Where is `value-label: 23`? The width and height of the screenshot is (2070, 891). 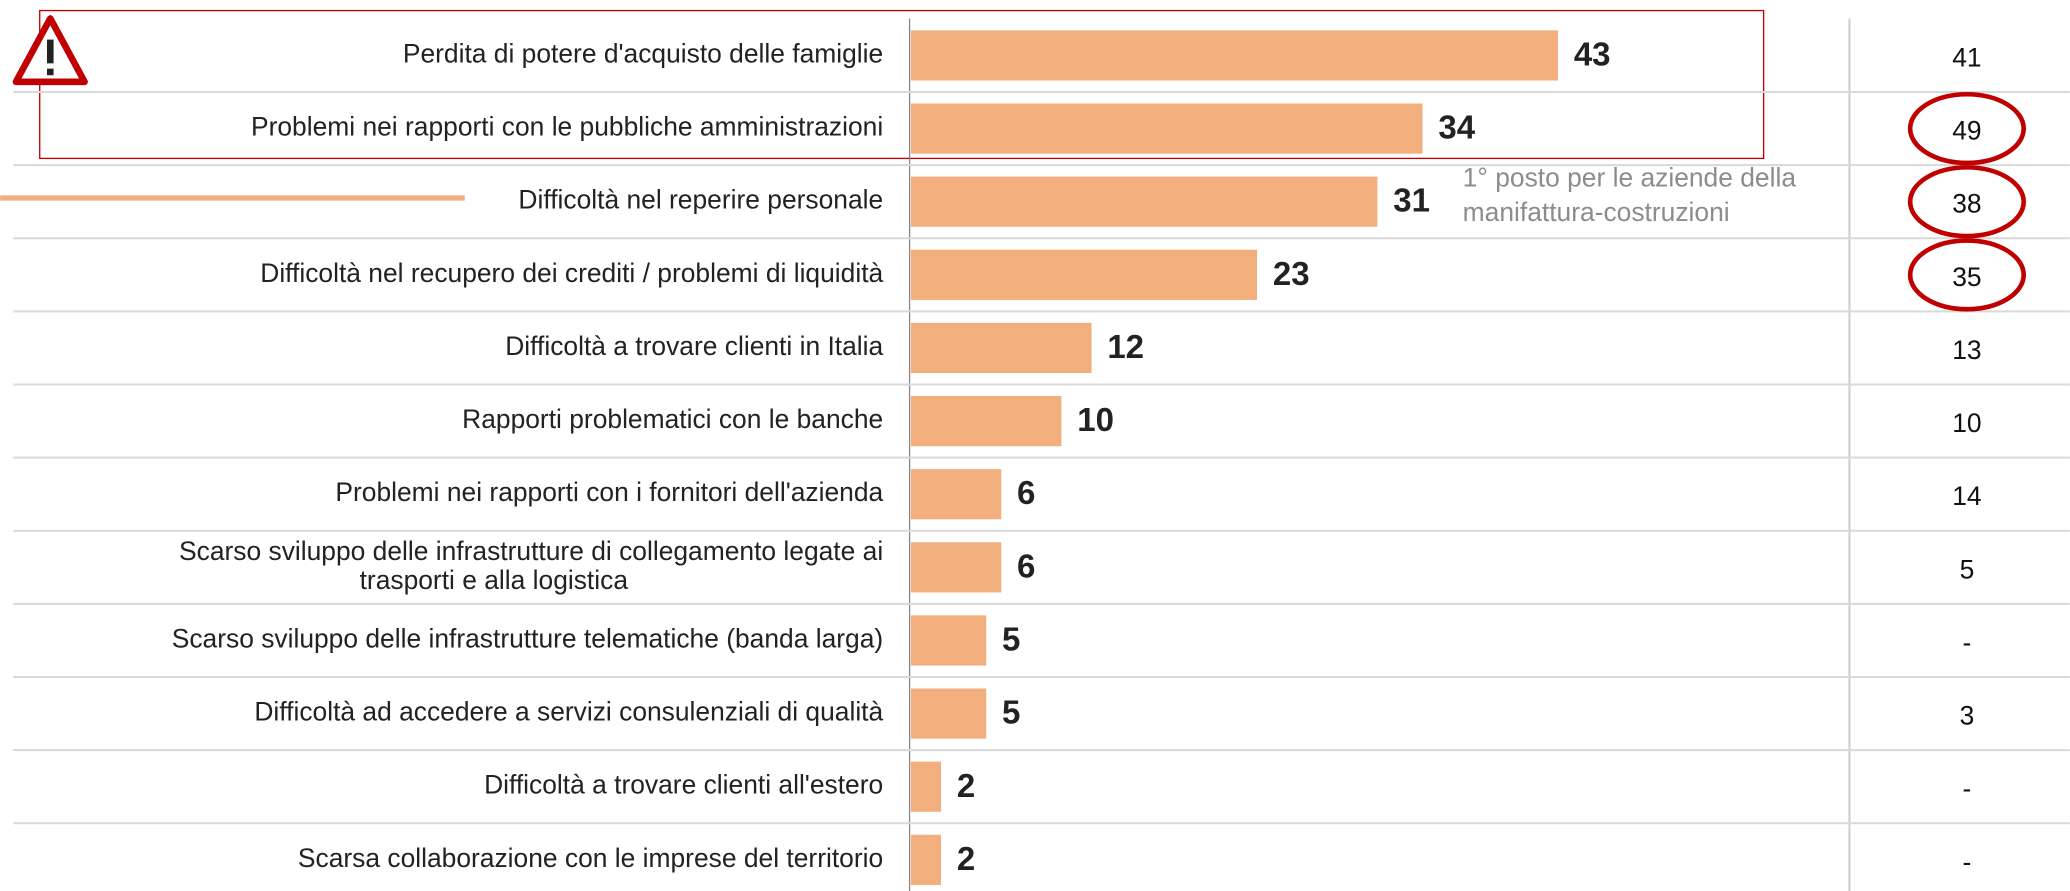 value-label: 23 is located at coordinates (1291, 273).